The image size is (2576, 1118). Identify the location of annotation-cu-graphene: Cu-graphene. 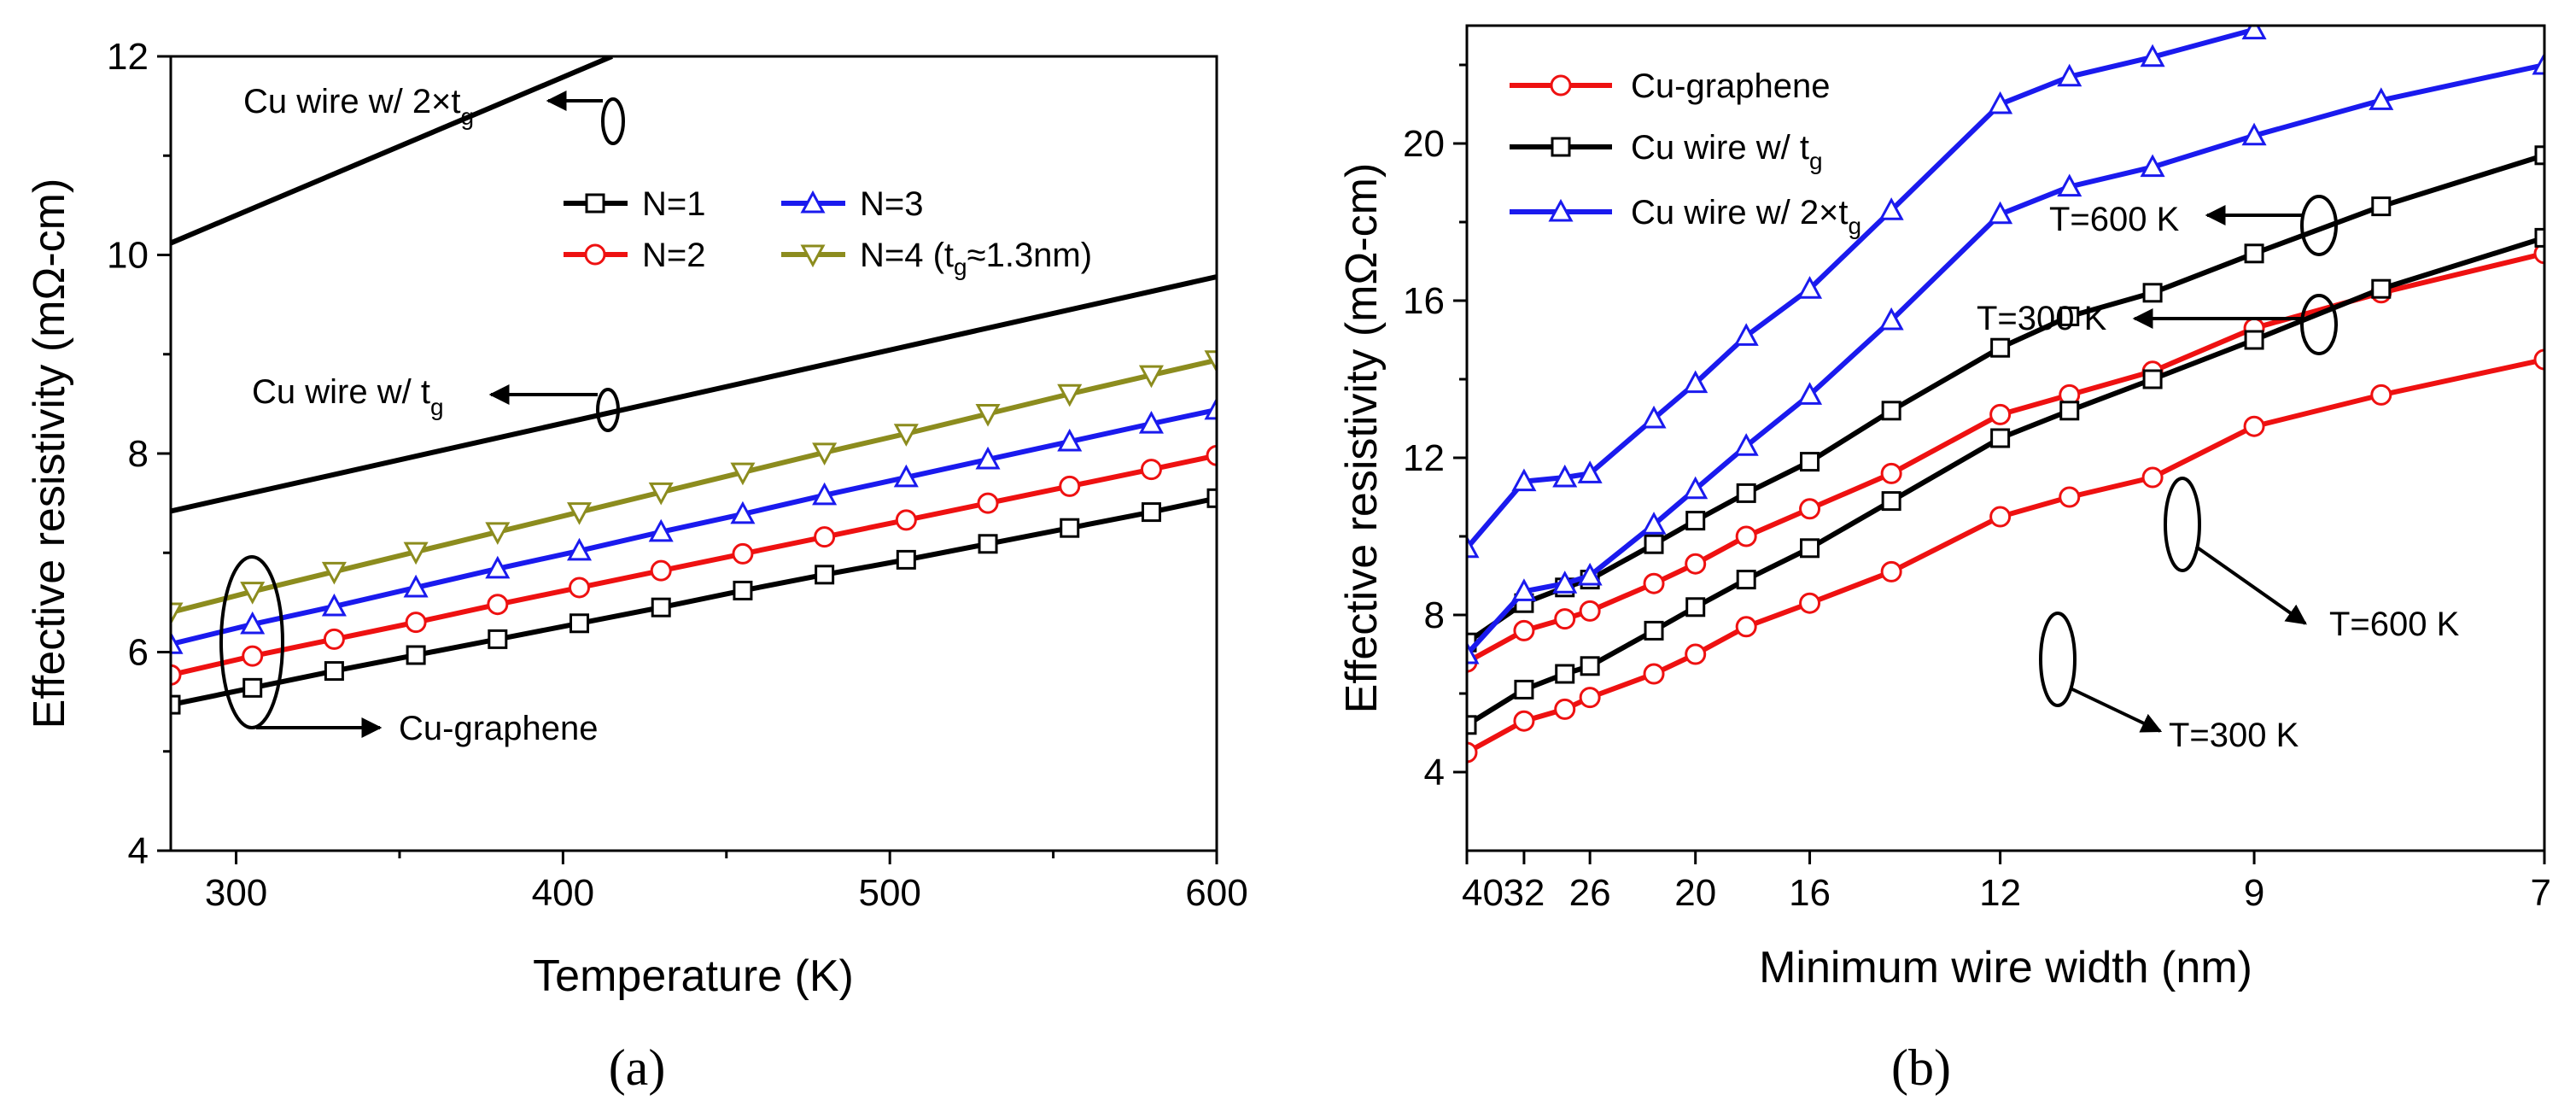
(409, 651).